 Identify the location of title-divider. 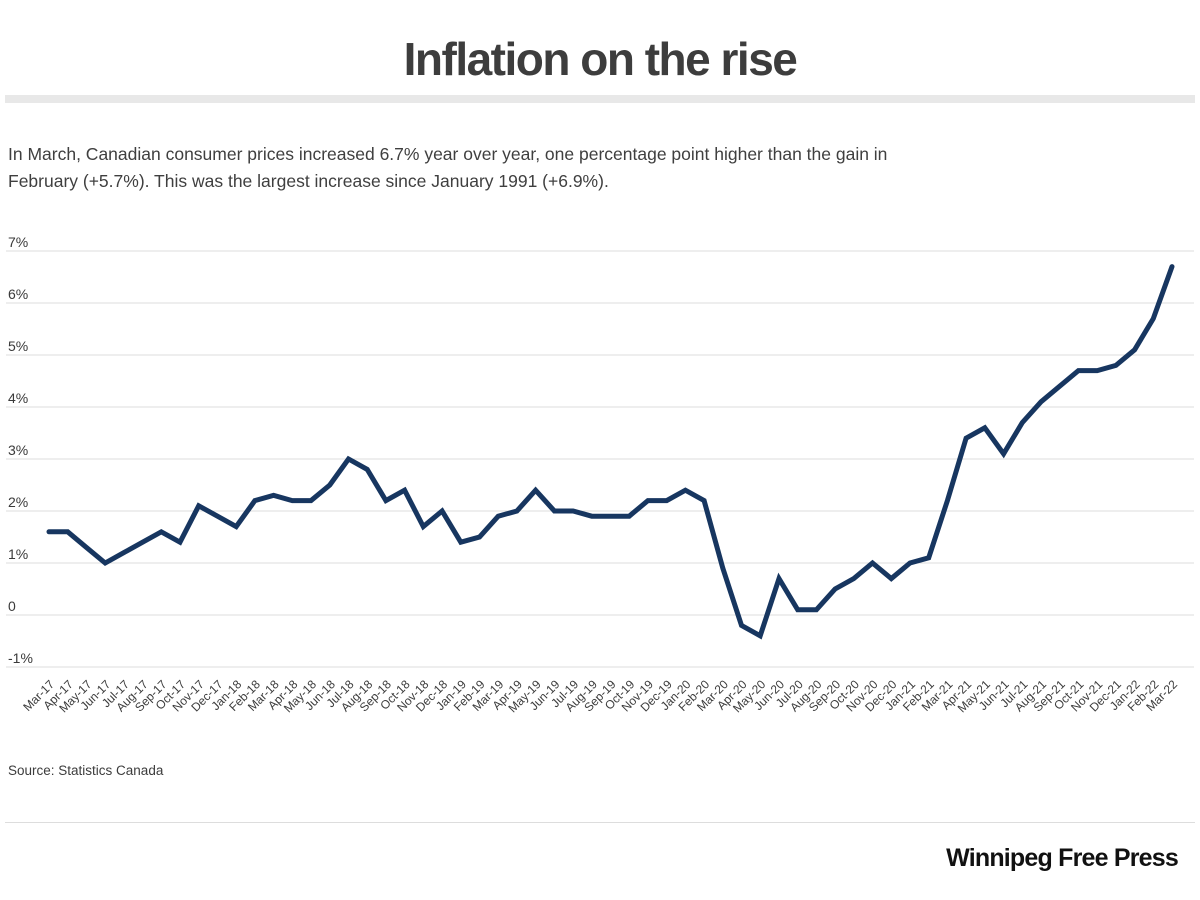
(600, 99).